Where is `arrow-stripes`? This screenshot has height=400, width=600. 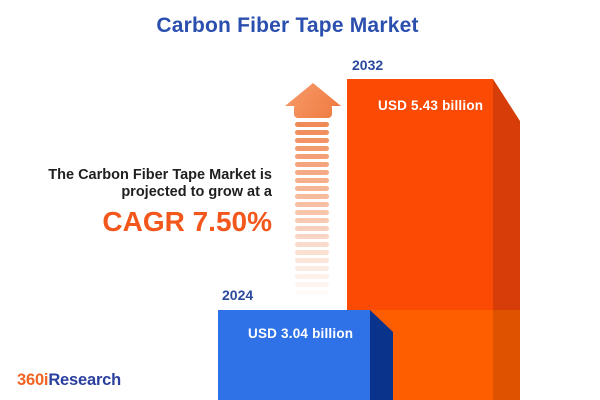 arrow-stripes is located at coordinates (312, 210).